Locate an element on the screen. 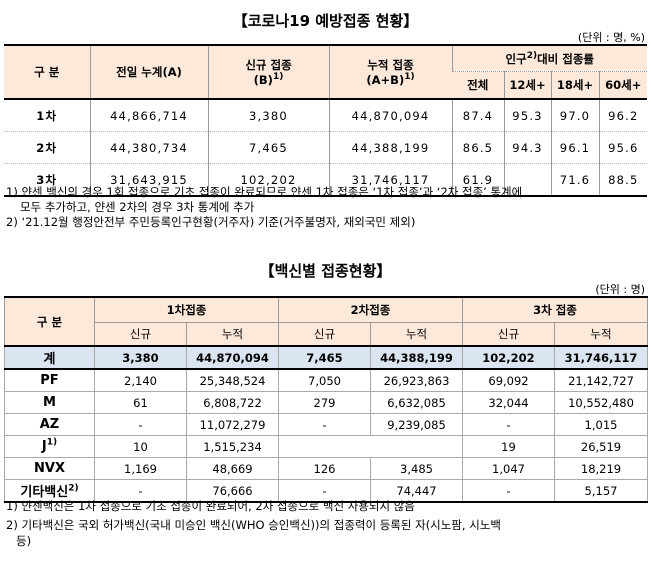 This screenshot has width=651, height=566. row-label: M is located at coordinates (49, 402).